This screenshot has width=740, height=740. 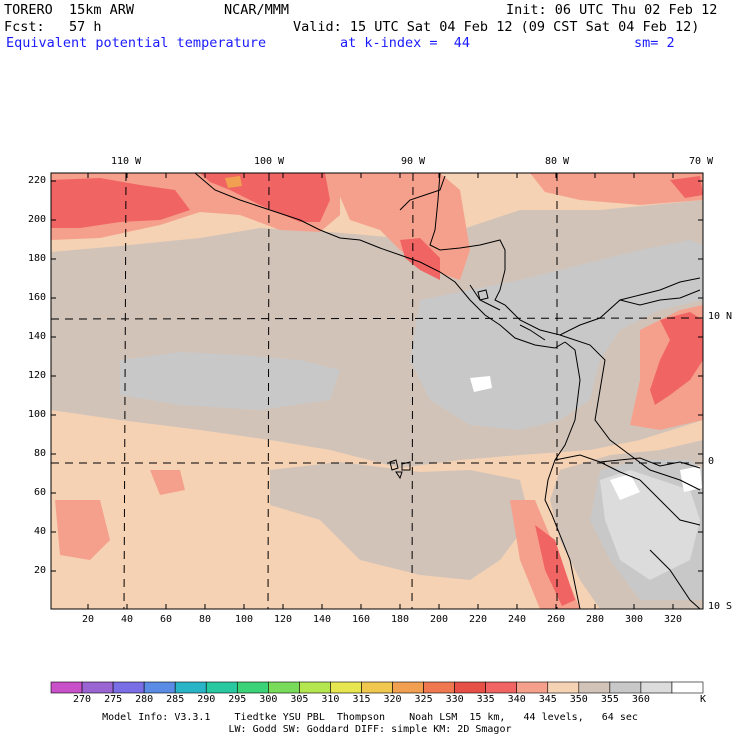 What do you see at coordinates (478, 619) in the screenshot?
I see `bottom-grid-label: 220` at bounding box center [478, 619].